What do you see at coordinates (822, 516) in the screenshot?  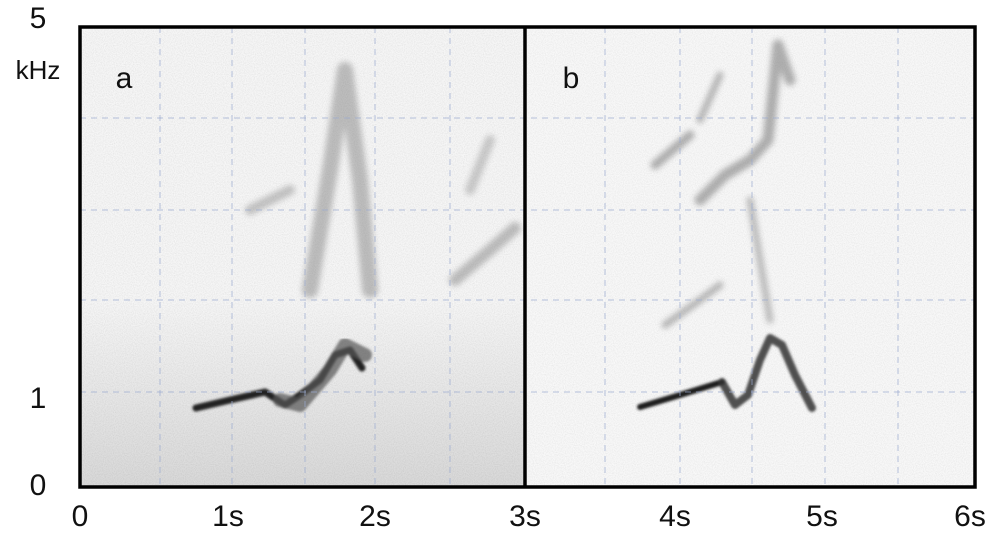 I see `x-tick-label: 5s` at bounding box center [822, 516].